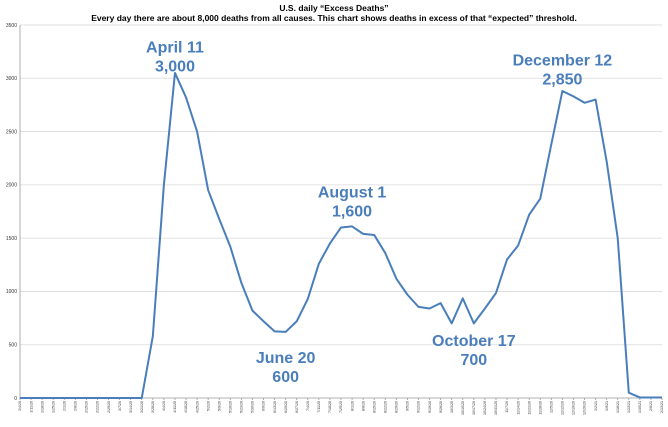 This screenshot has width=668, height=427. Describe the element at coordinates (651, 406) in the screenshot. I see `x-tick-label: 2/6/21` at that location.